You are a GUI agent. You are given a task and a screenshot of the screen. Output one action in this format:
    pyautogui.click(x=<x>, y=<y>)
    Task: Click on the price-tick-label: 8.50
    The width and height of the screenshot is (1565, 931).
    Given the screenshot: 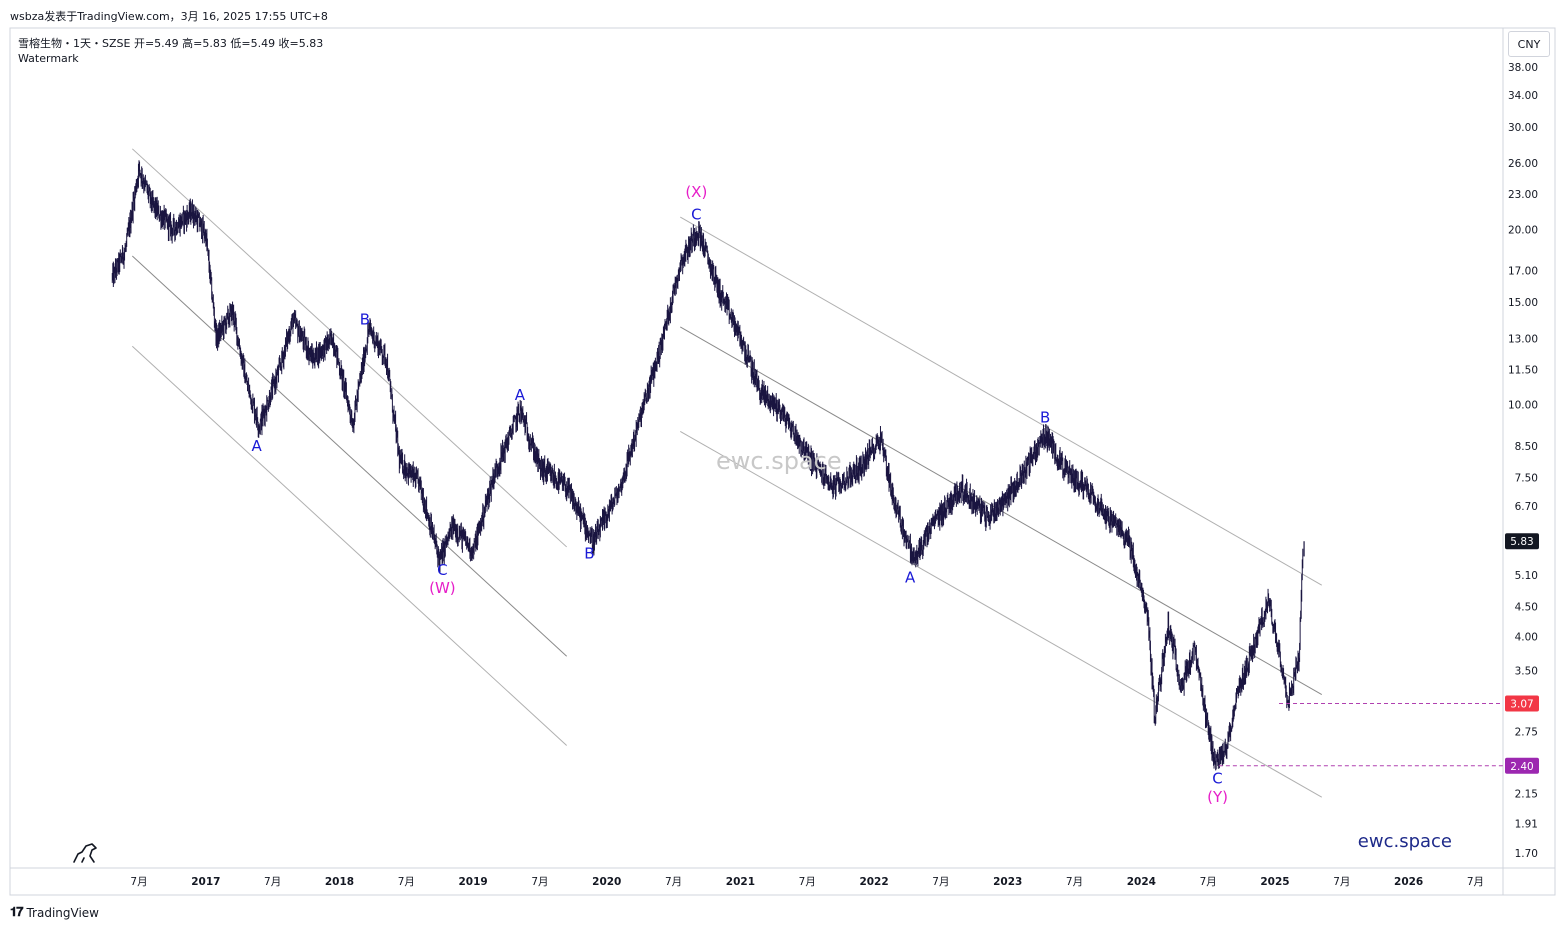 What is the action you would take?
    pyautogui.click(x=1526, y=447)
    